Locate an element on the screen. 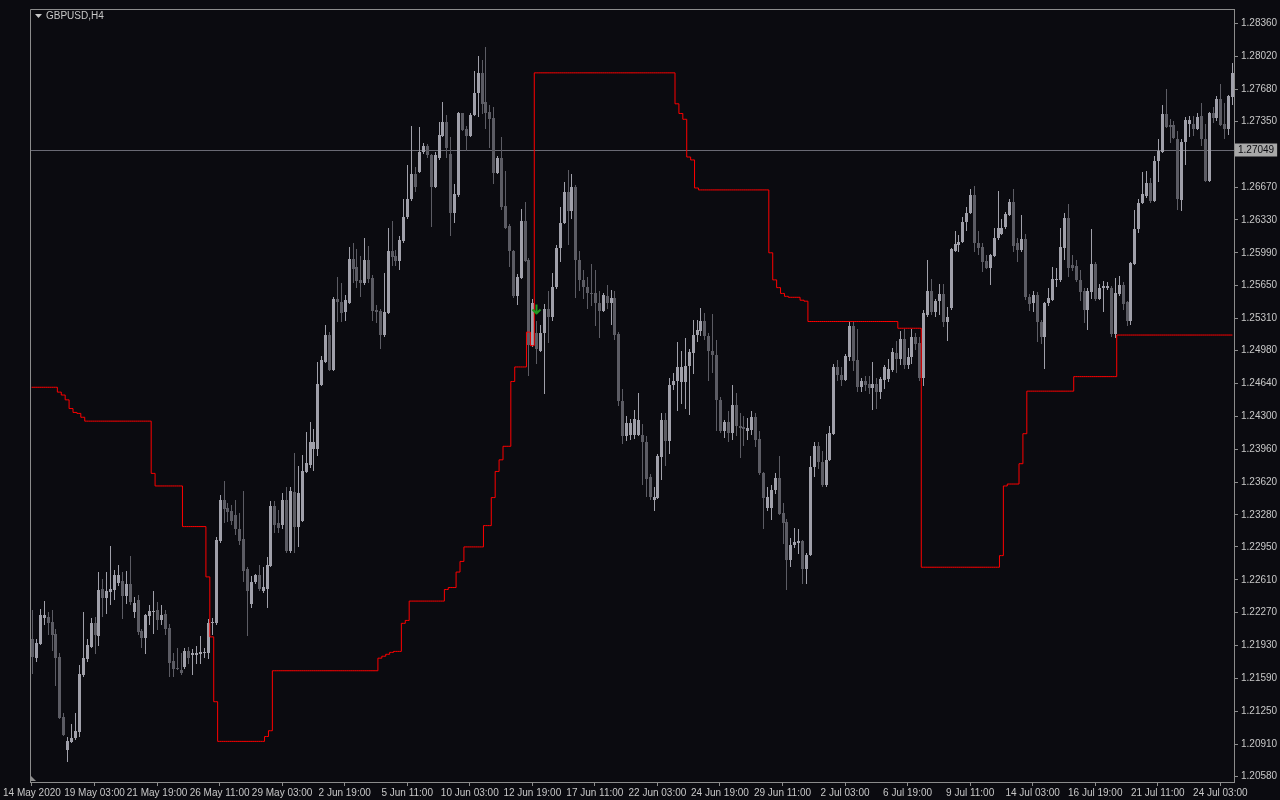  y-tick-label: 1.22950 is located at coordinates (1259, 546).